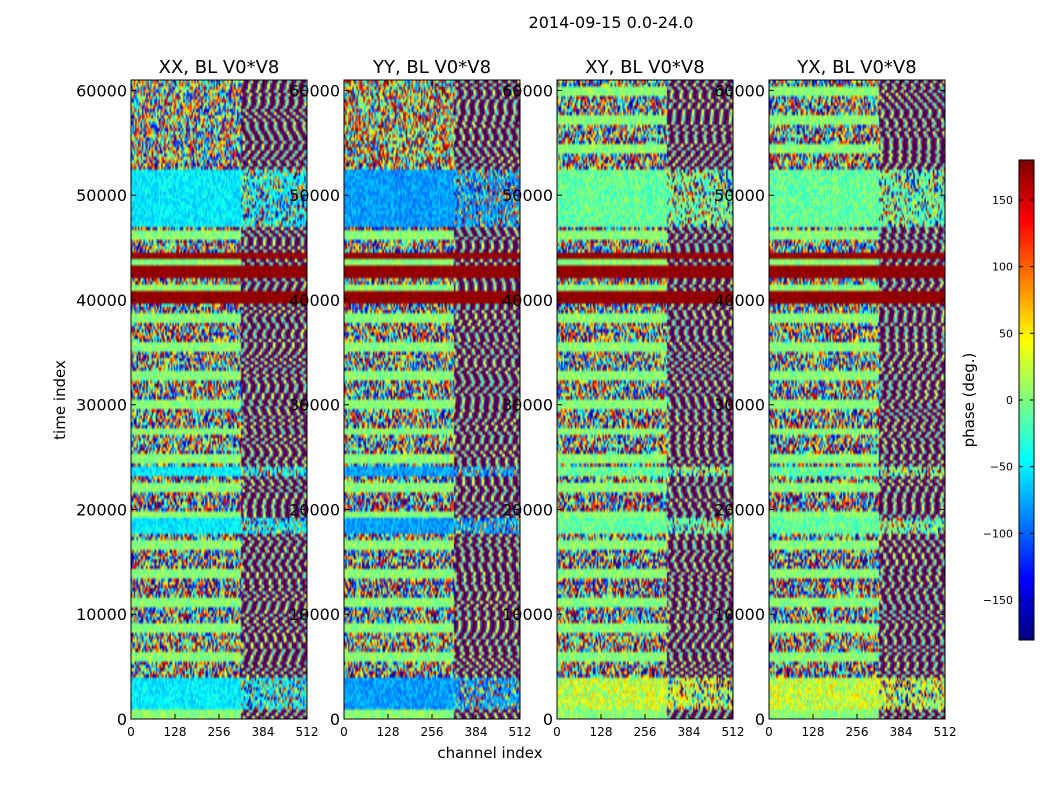  I want to click on panel-title: YY, BL V0*V8, so click(431, 67).